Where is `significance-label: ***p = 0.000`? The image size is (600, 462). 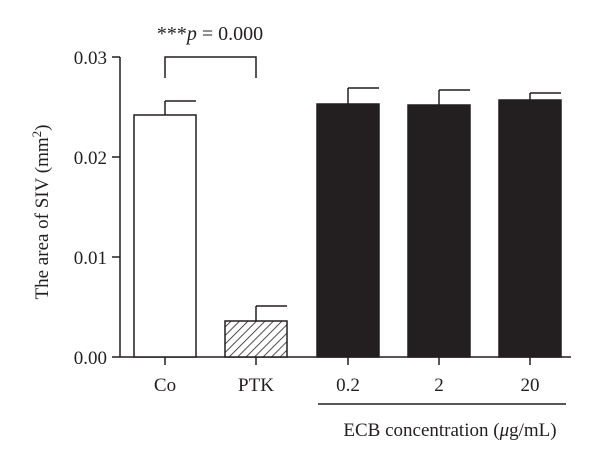
significance-label: ***p = 0.000 is located at coordinates (210, 34).